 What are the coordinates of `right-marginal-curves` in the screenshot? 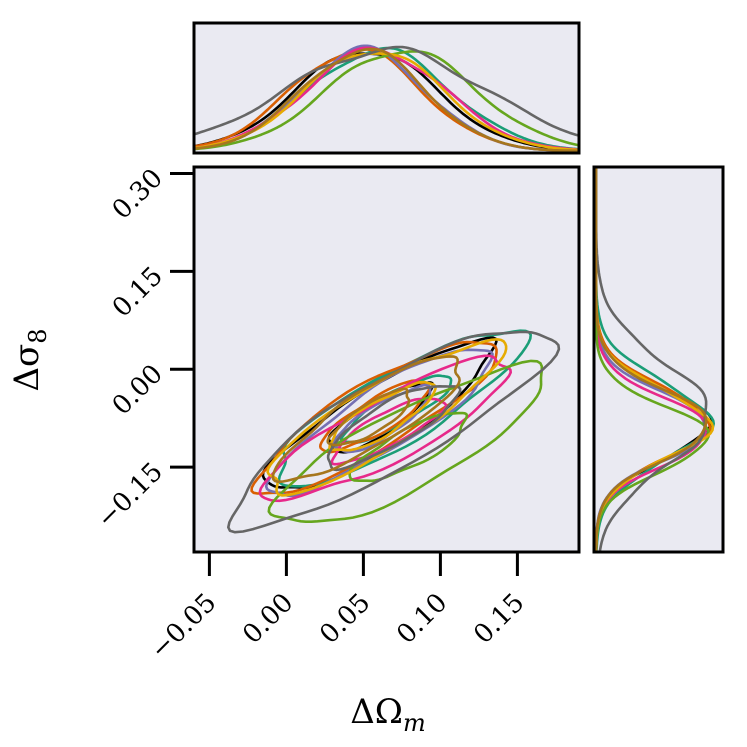 It's located at (654, 359).